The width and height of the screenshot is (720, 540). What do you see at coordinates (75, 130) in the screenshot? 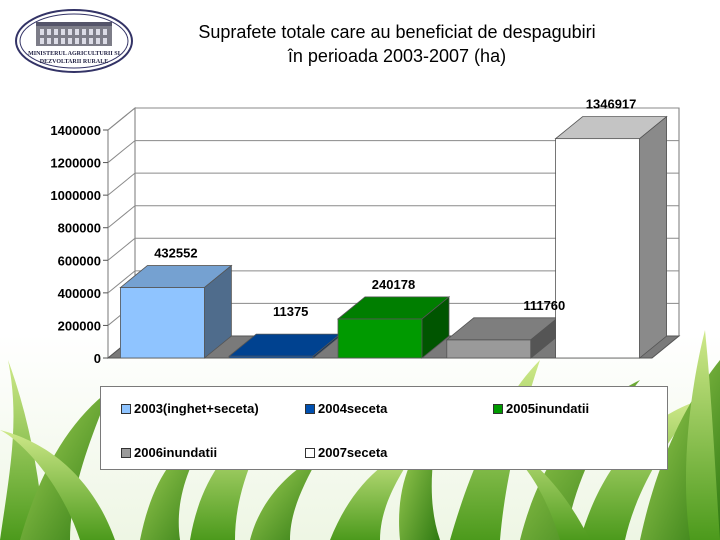
I see `y-tick-label: 1400000` at bounding box center [75, 130].